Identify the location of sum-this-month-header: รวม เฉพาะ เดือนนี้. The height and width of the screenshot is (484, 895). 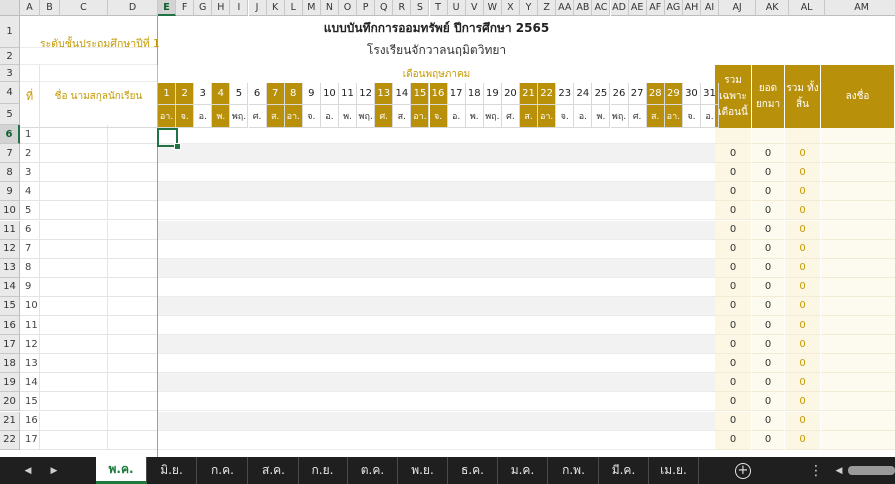
(733, 96).